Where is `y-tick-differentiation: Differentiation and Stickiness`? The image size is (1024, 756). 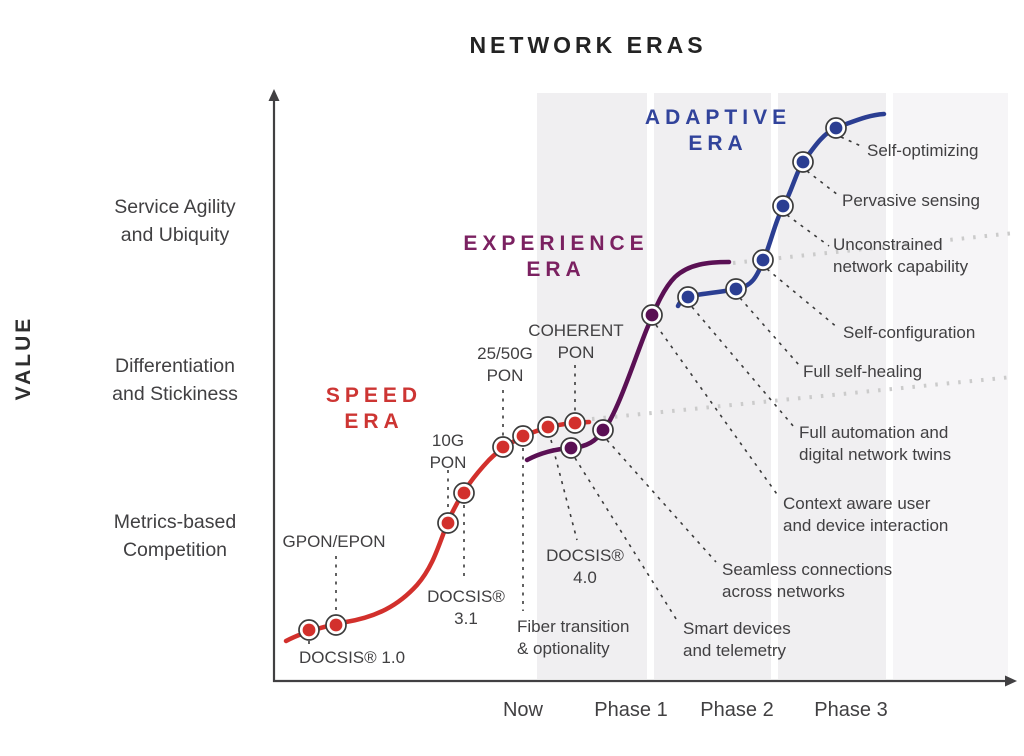 y-tick-differentiation: Differentiation and Stickiness is located at coordinates (175, 380).